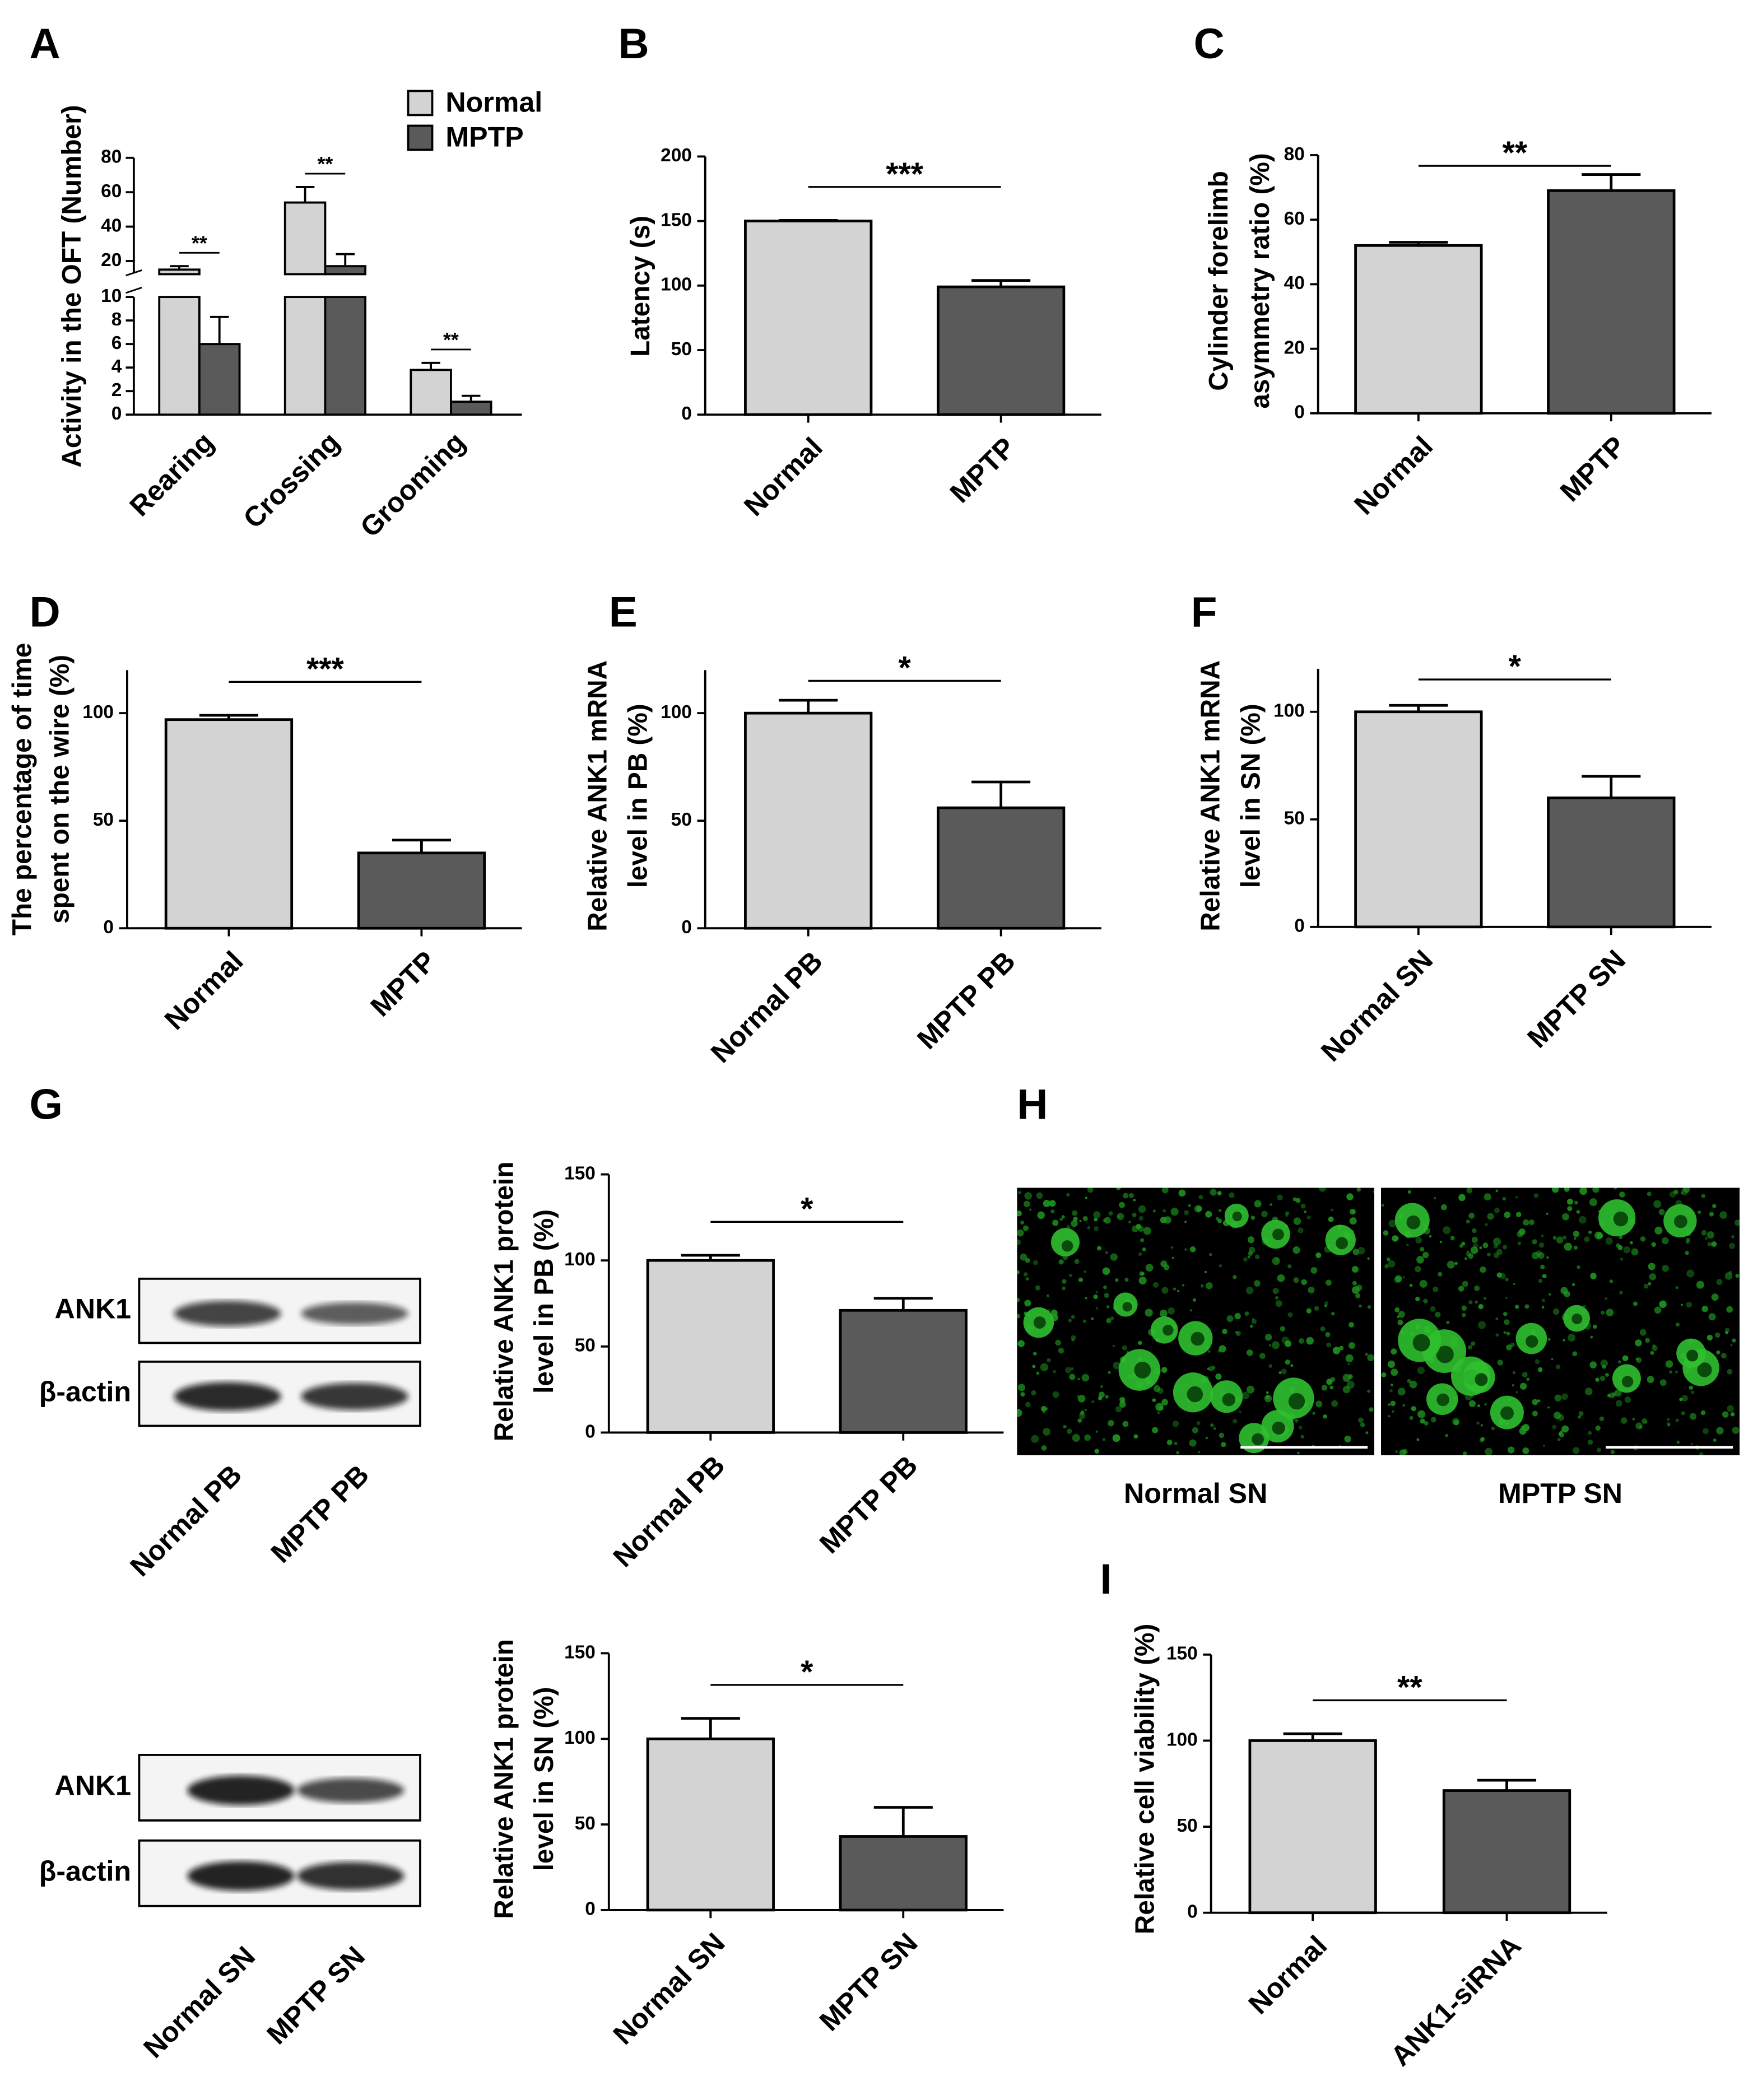 The height and width of the screenshot is (2100, 1753). Describe the element at coordinates (98, 712) in the screenshot. I see `y-tick-label: 100` at that location.